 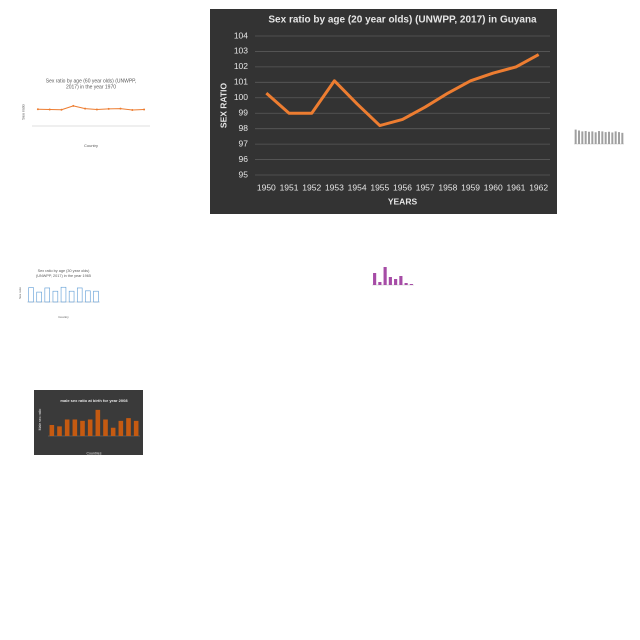 What do you see at coordinates (402, 187) in the screenshot?
I see `x-tick-label: 1956` at bounding box center [402, 187].